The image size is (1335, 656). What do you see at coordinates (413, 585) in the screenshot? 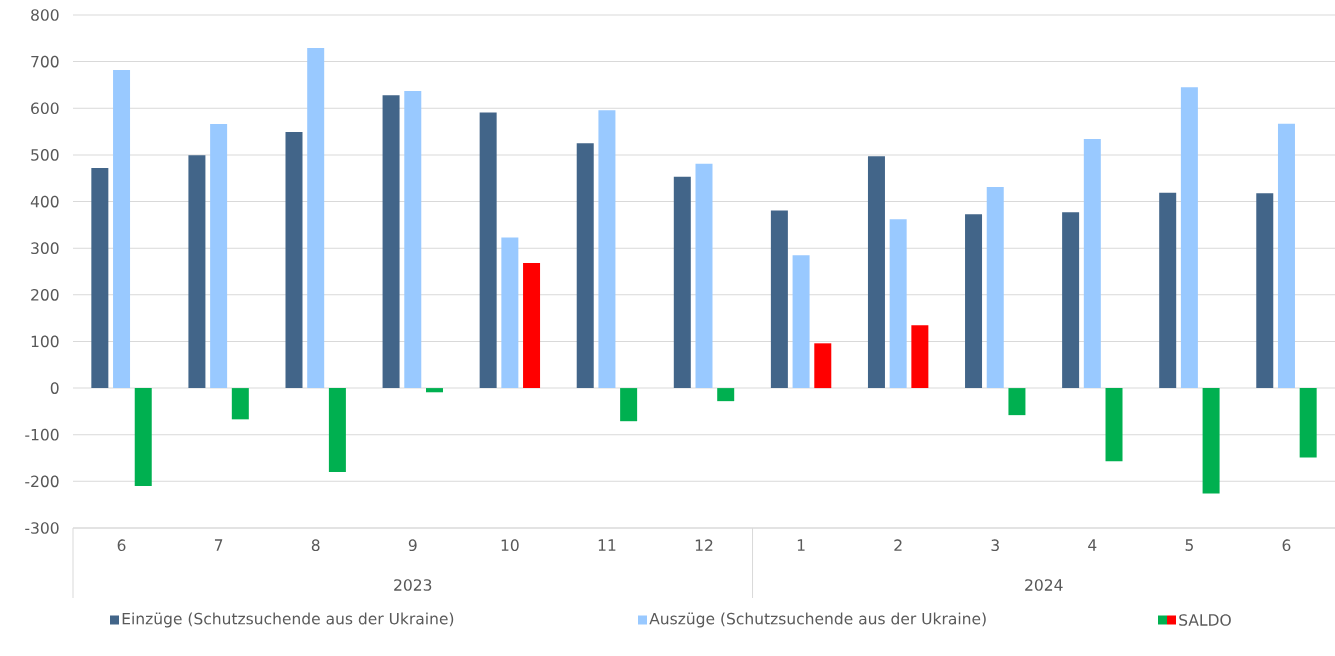
I see `text: 2023` at bounding box center [413, 585].